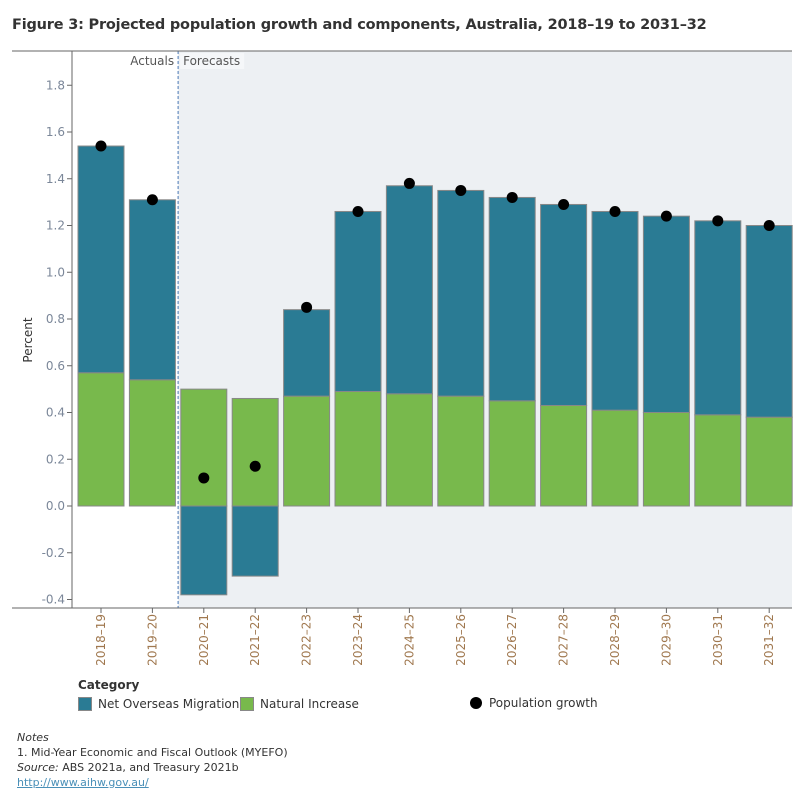 The height and width of the screenshot is (800, 800). Describe the element at coordinates (55, 272) in the screenshot. I see `y-tick-label: 1.0` at that location.